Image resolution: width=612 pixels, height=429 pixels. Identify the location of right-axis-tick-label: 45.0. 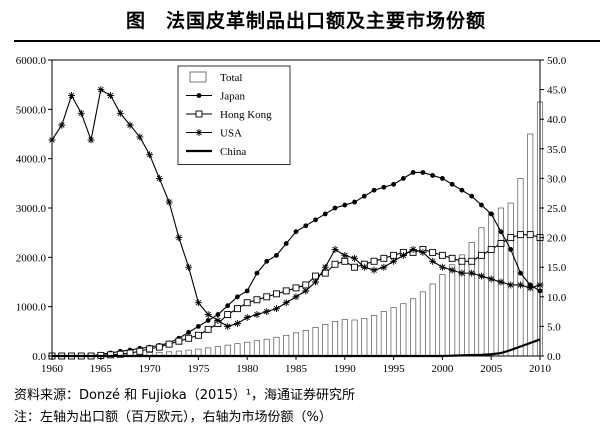
(557, 91).